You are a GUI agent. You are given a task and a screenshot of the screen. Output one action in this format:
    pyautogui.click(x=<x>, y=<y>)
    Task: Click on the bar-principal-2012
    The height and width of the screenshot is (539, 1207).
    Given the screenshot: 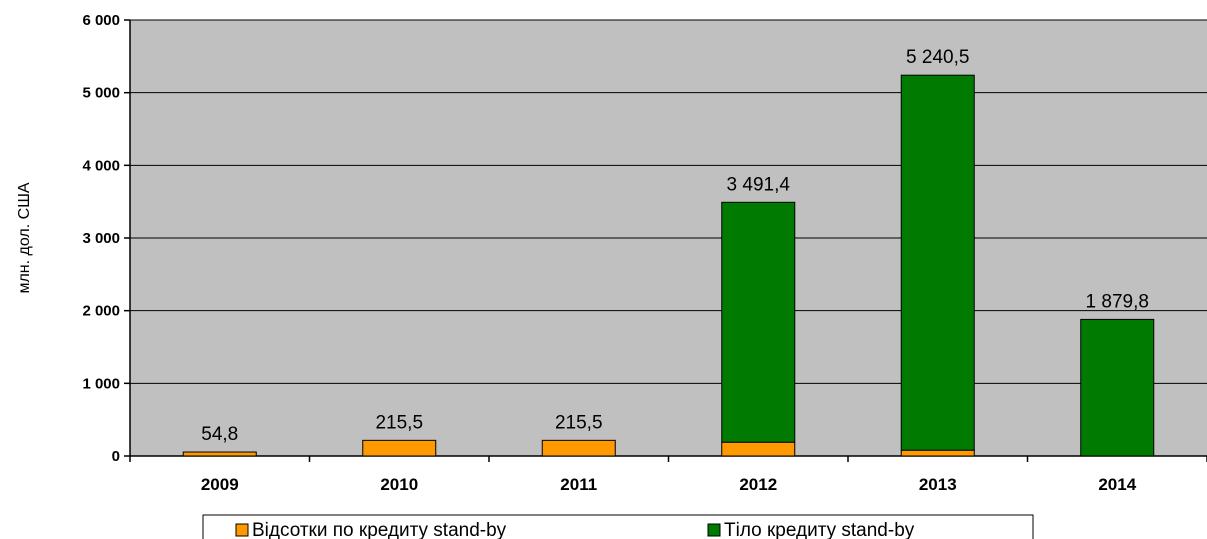 What is the action you would take?
    pyautogui.click(x=758, y=322)
    